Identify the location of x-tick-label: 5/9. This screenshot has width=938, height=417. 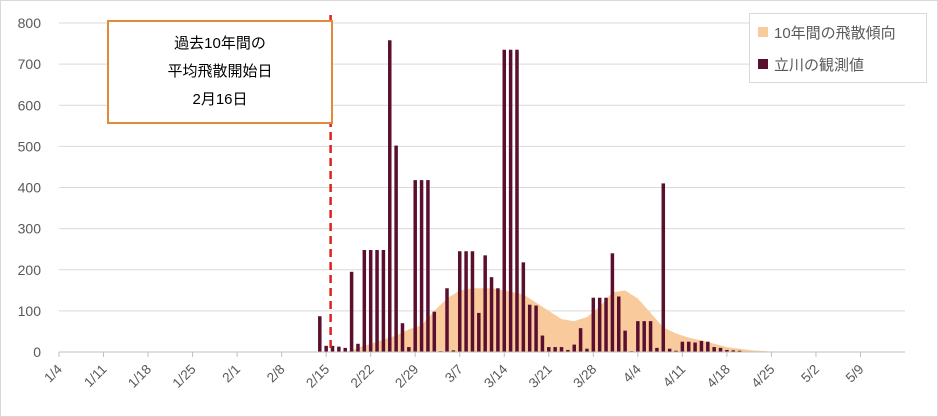
(855, 374).